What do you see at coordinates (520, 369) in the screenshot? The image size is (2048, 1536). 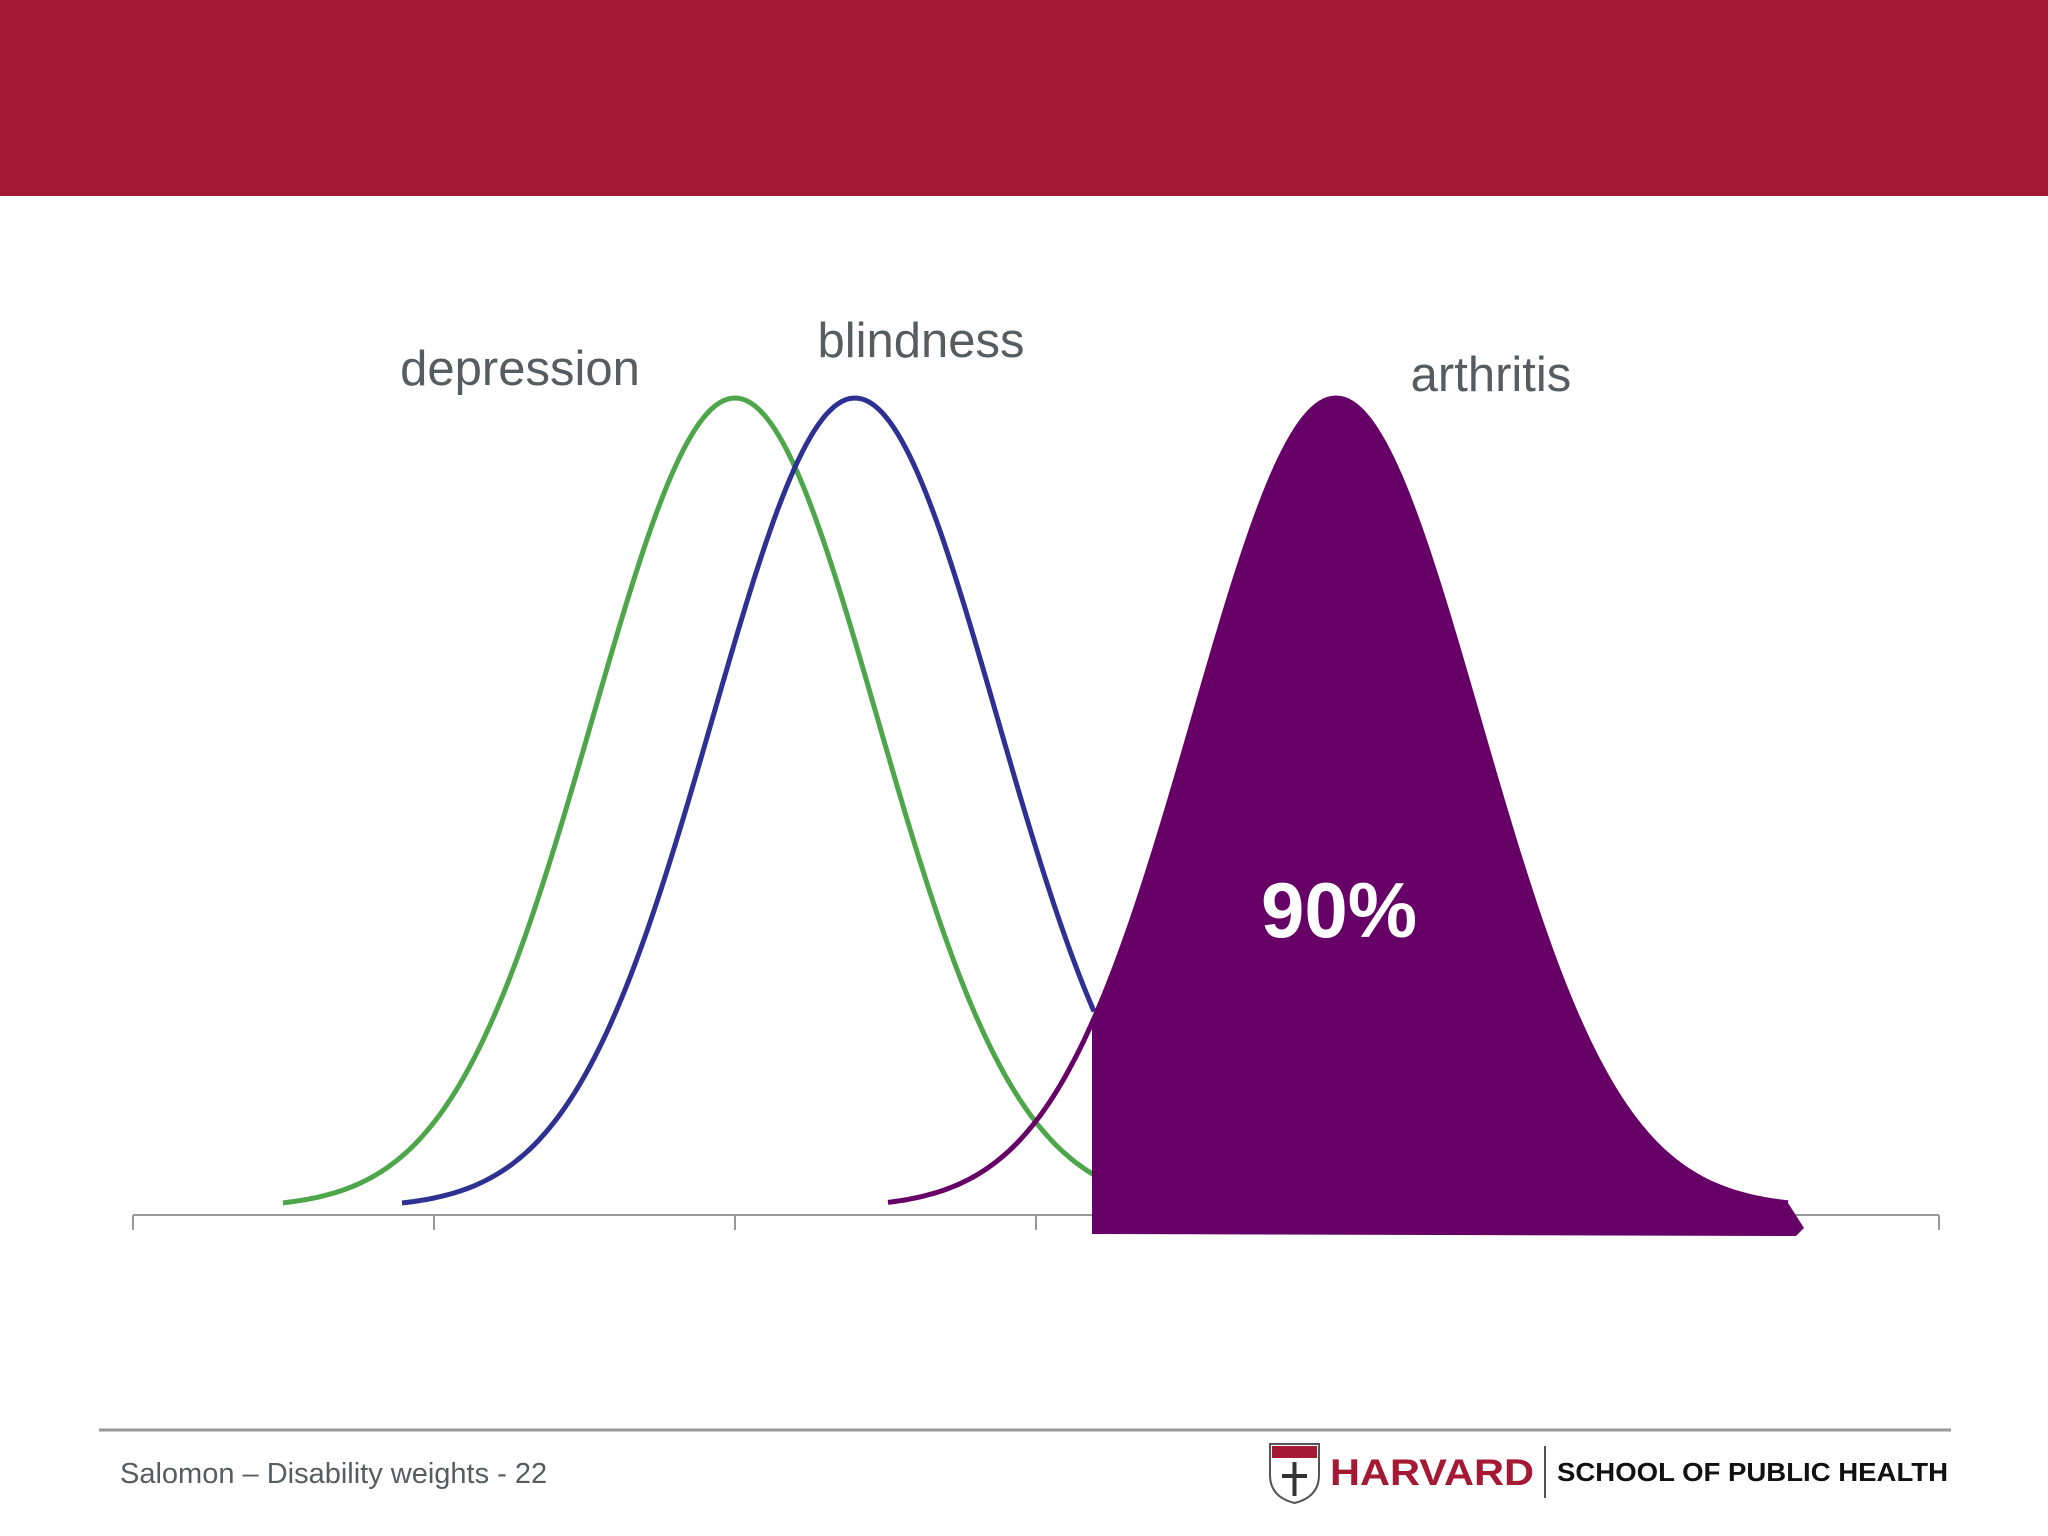 I see `depression-label: depression` at bounding box center [520, 369].